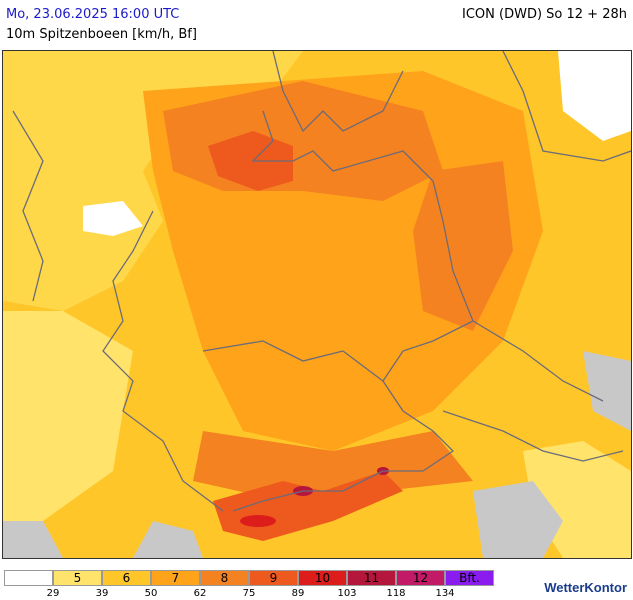 This screenshot has width=633, height=600. I want to click on legend-bin: 7, so click(175, 578).